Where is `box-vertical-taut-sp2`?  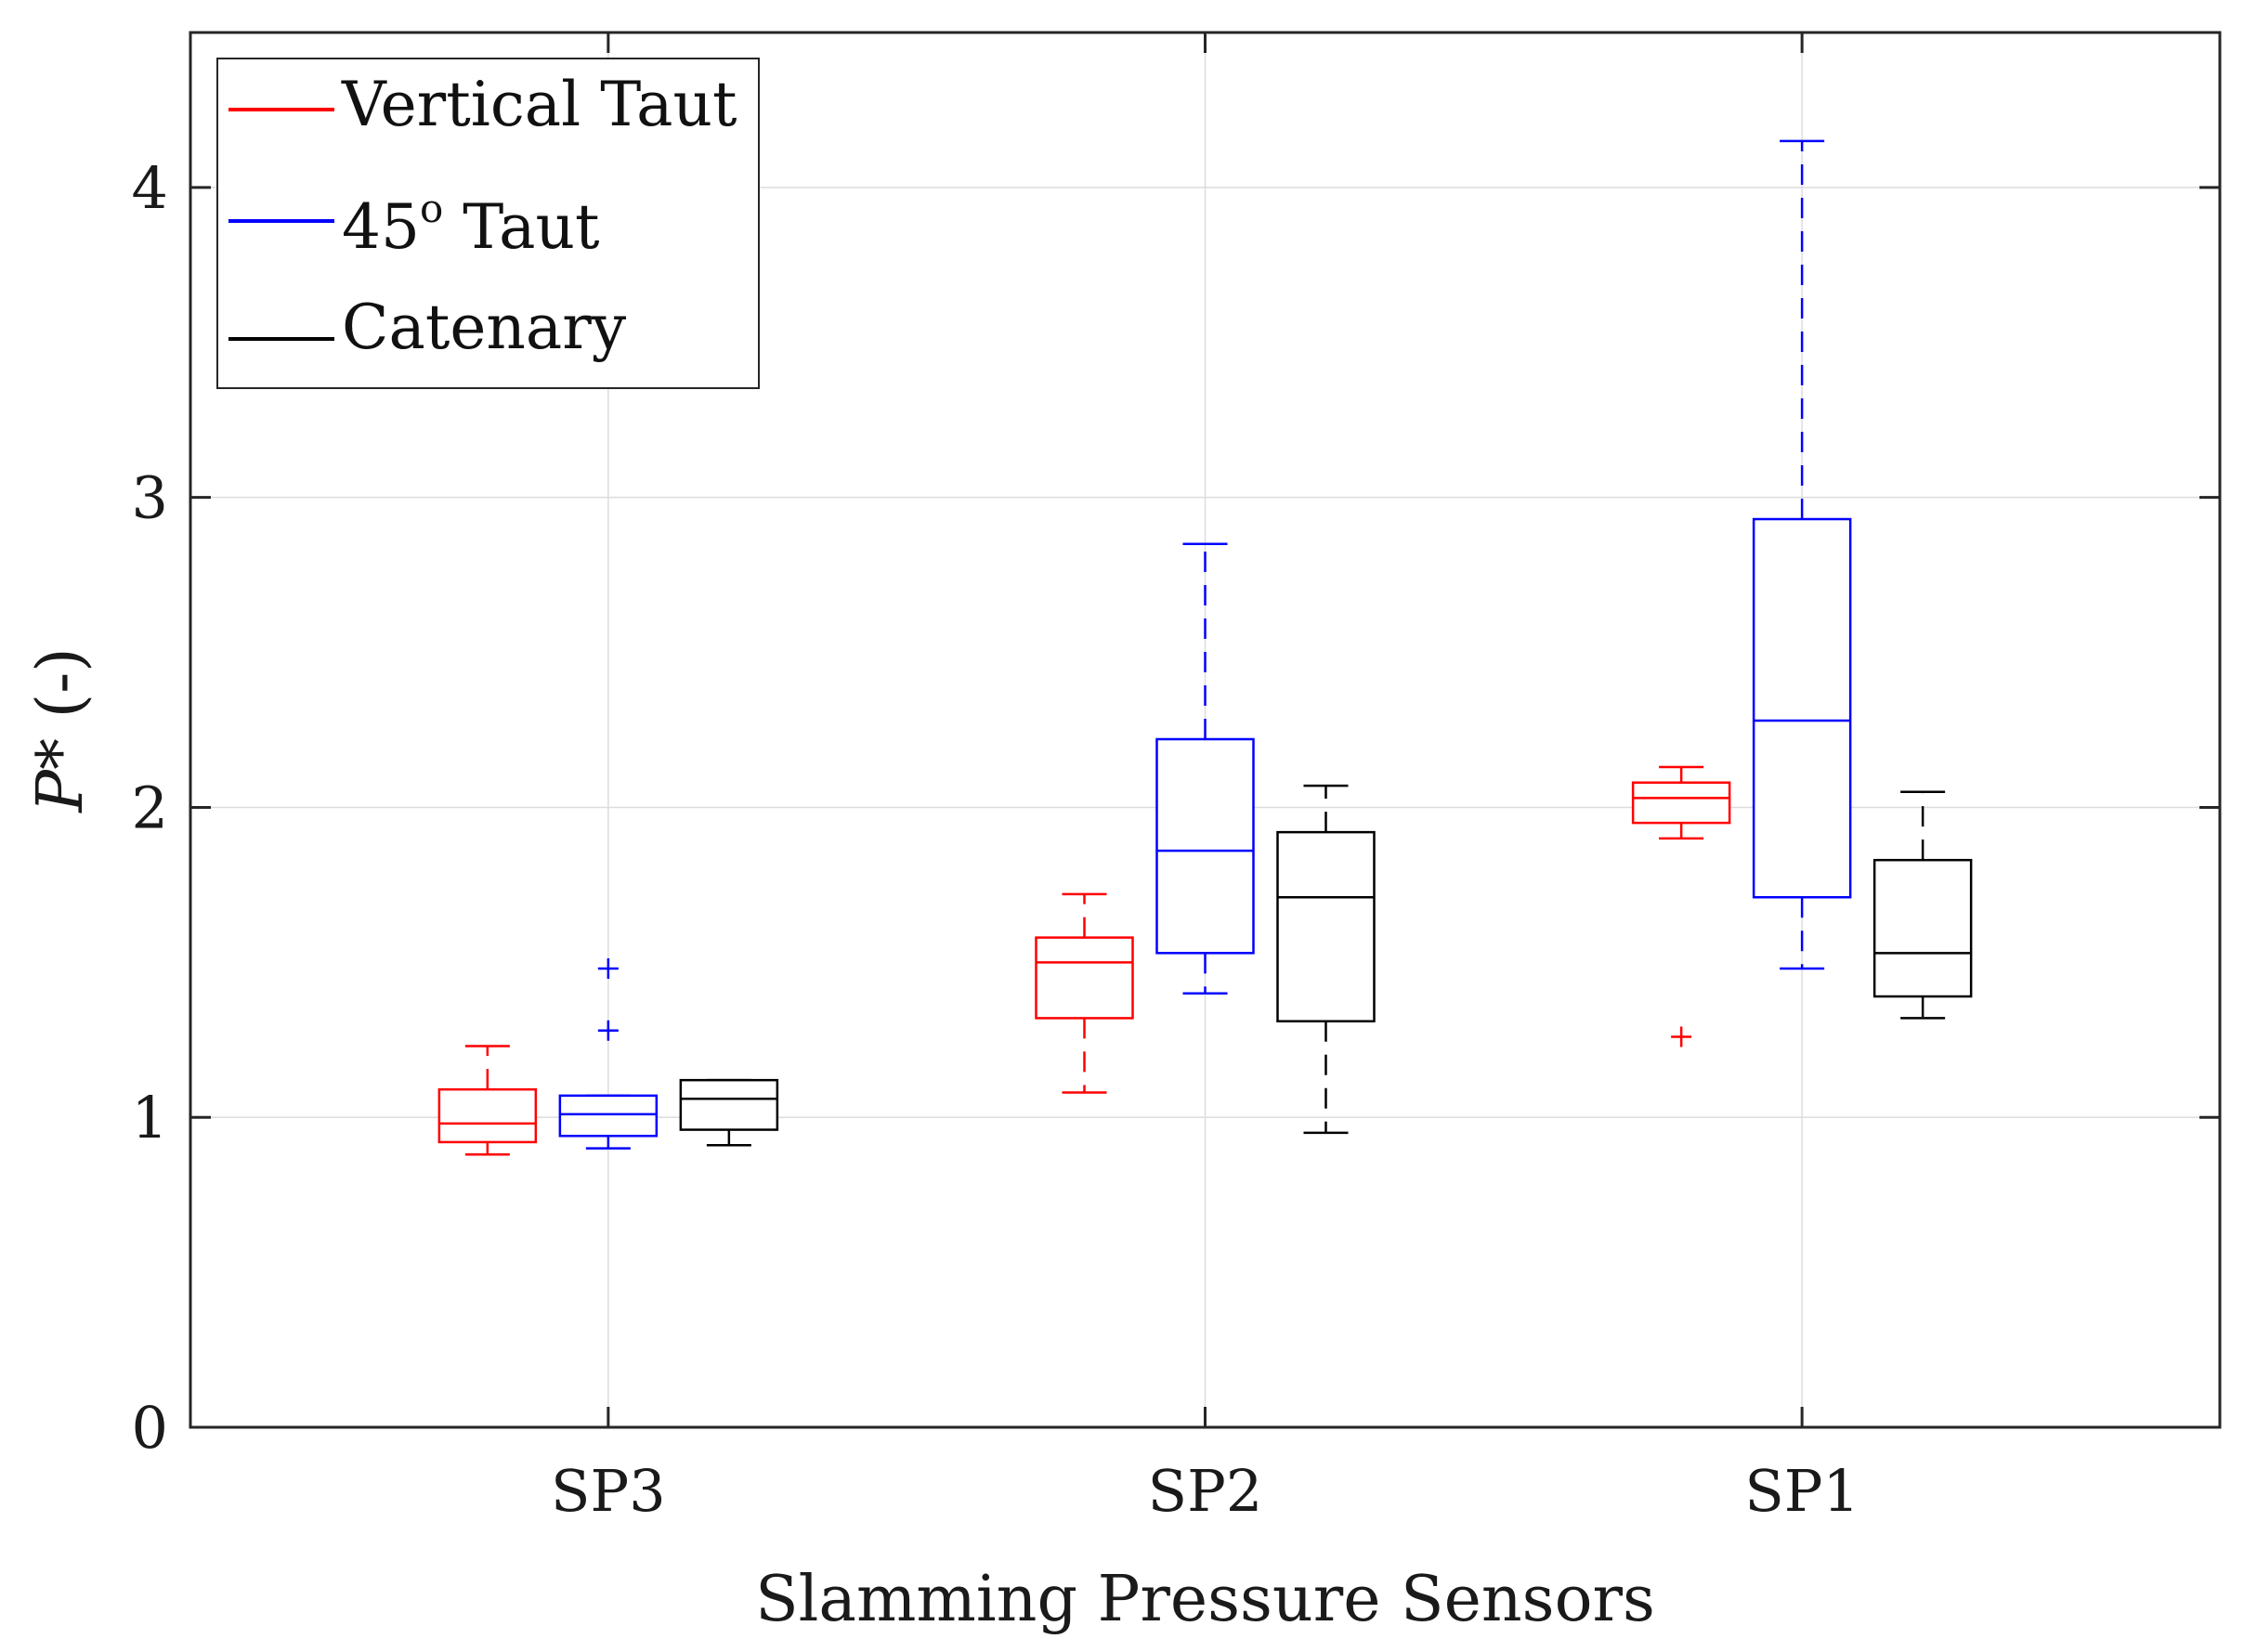
box-vertical-taut-sp2 is located at coordinates (1084, 993).